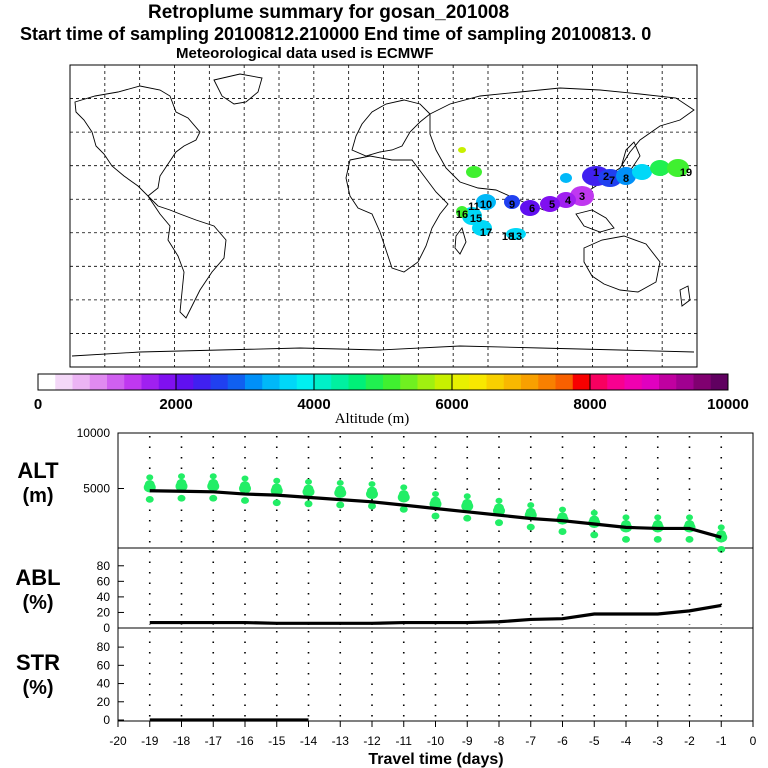 The height and width of the screenshot is (768, 768). What do you see at coordinates (38, 404) in the screenshot?
I see `colorbar-tick-label: 0` at bounding box center [38, 404].